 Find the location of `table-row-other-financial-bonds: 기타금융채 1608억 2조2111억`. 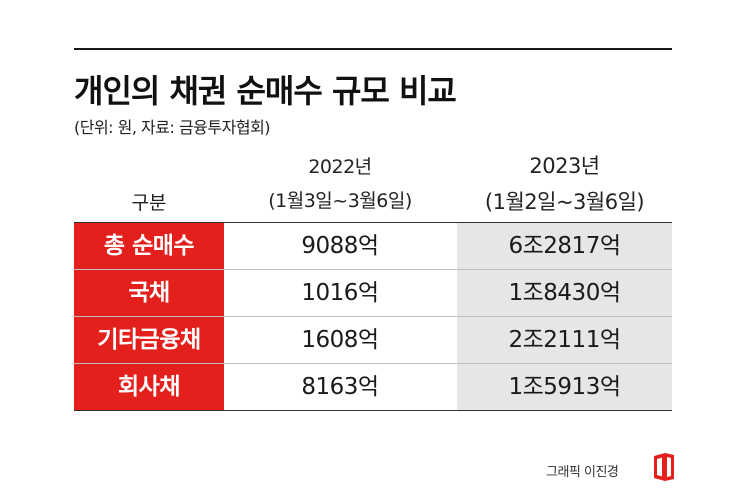

table-row-other-financial-bonds: 기타금융채 1608억 2조2111억 is located at coordinates (373, 340).